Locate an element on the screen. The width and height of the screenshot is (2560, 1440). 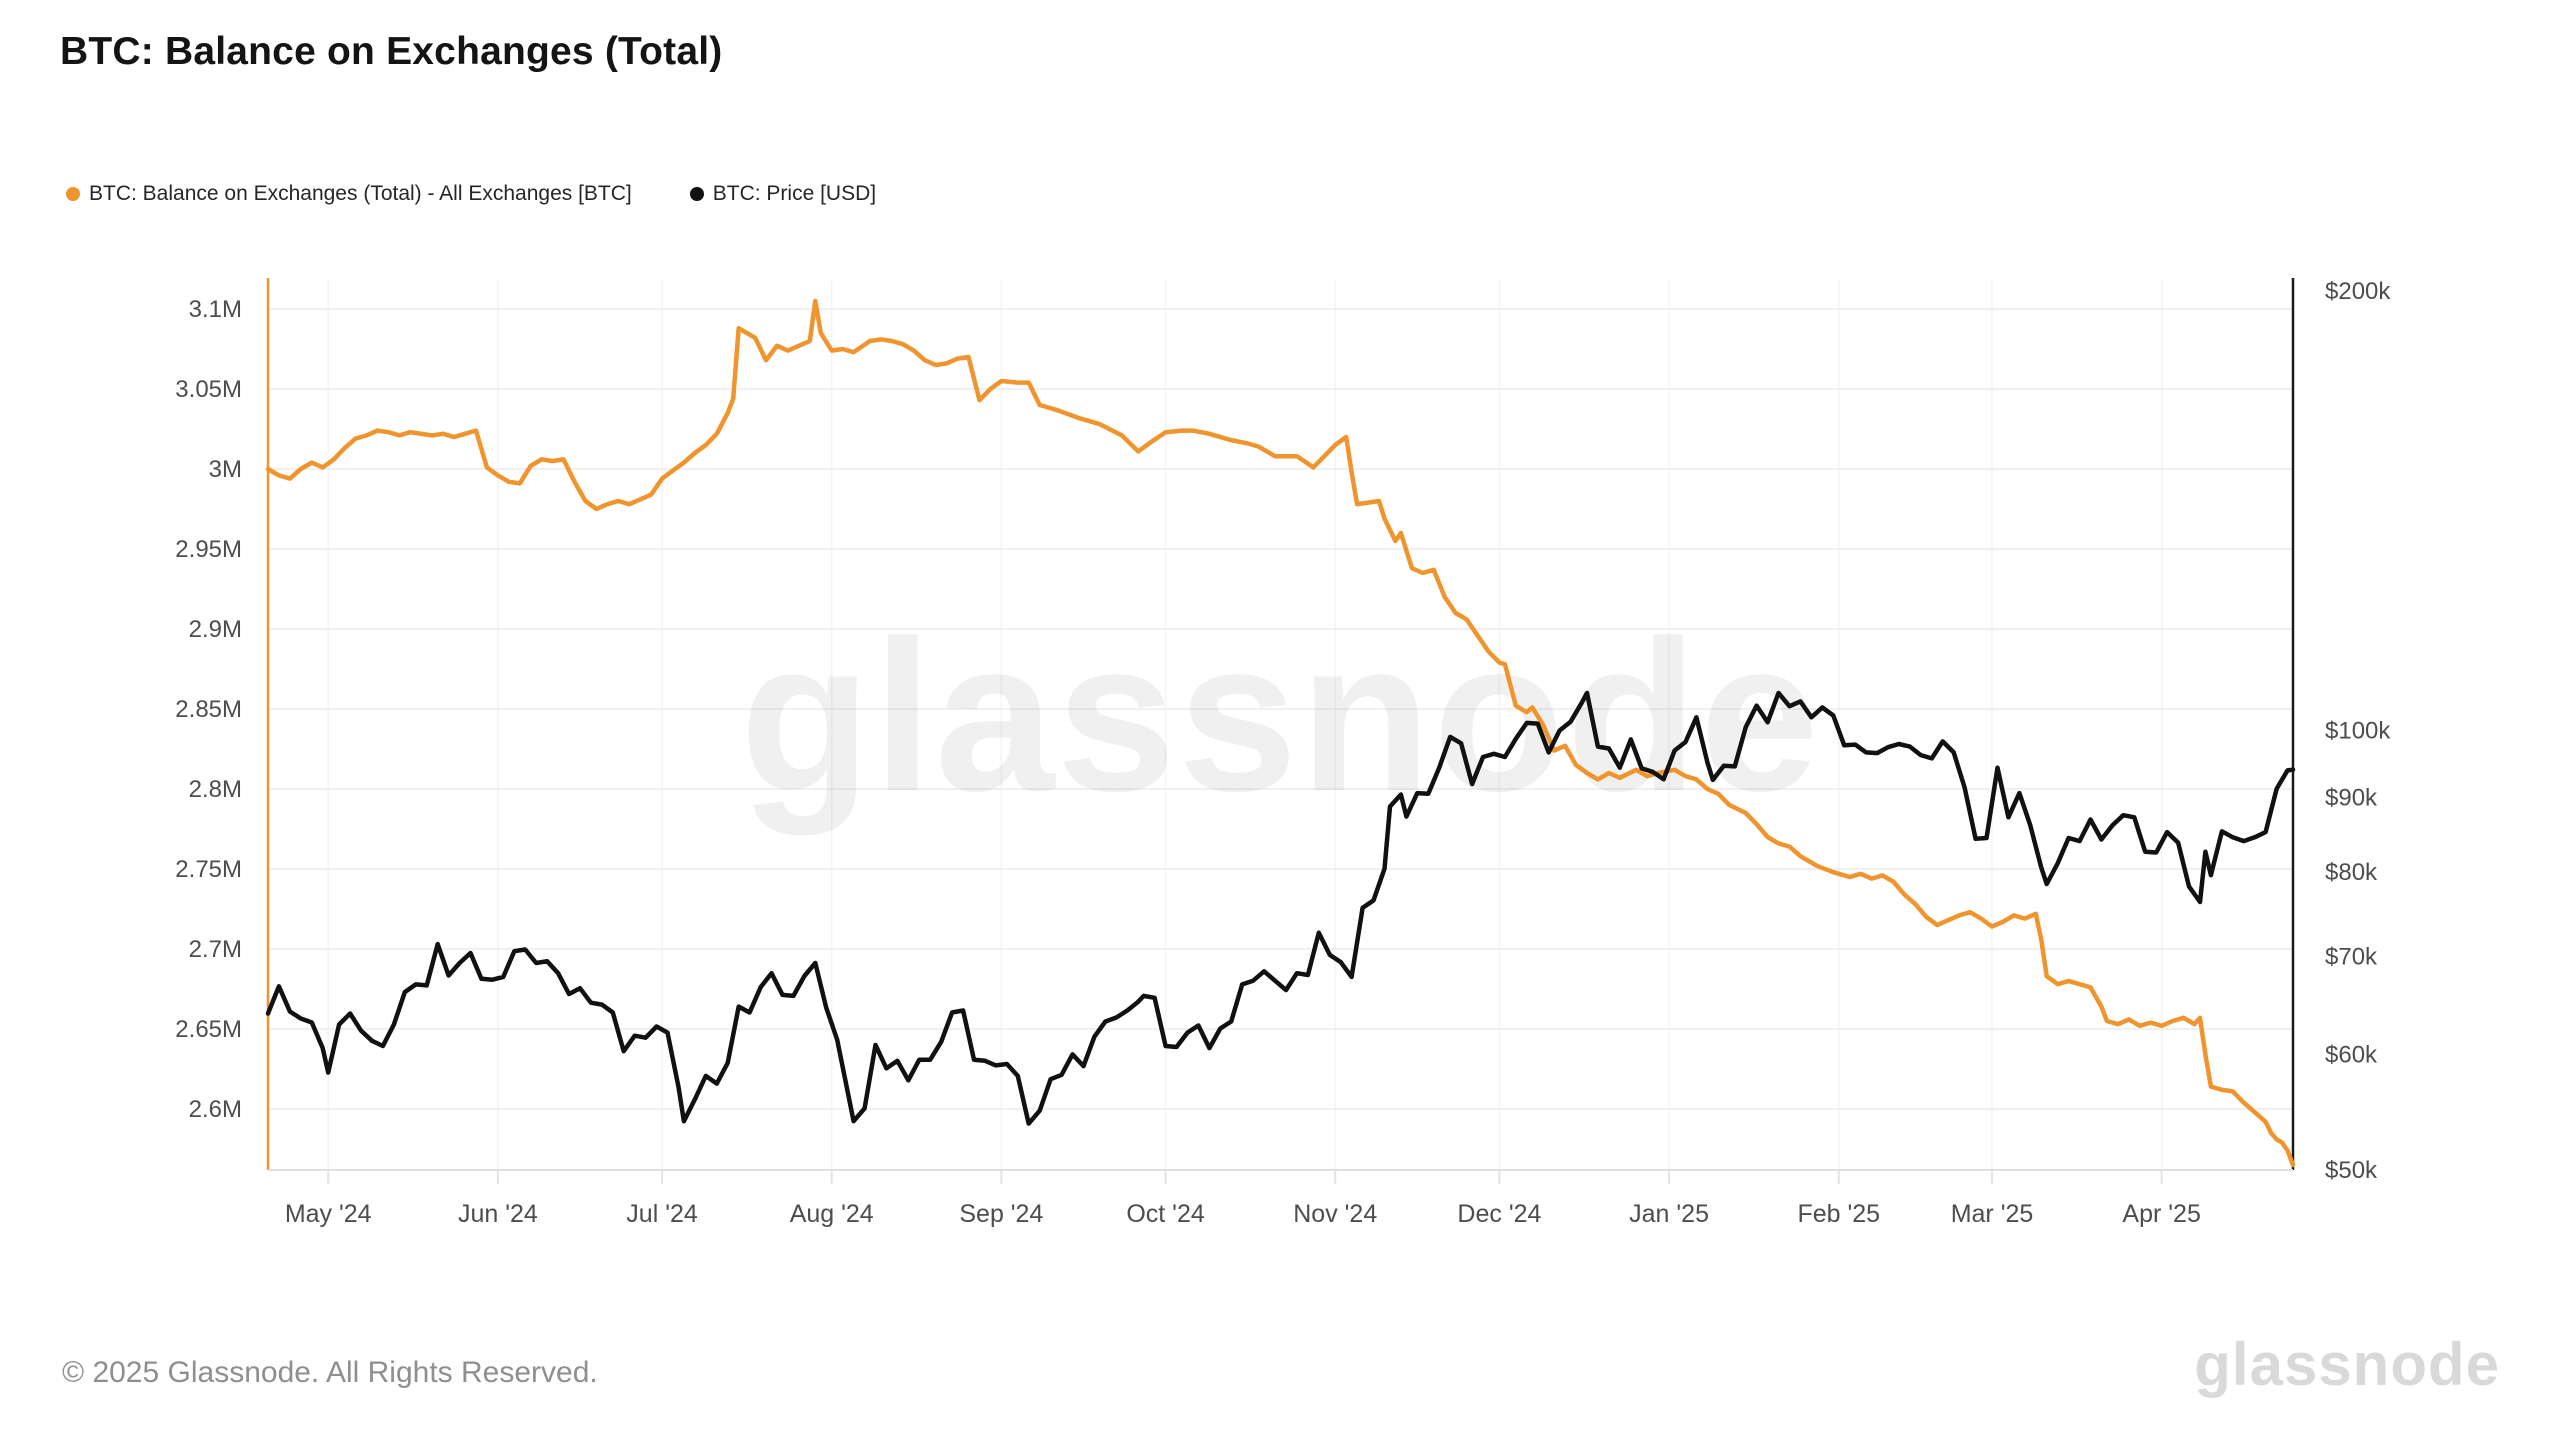
y-left-tick-label: 3.05M is located at coordinates (208, 389).